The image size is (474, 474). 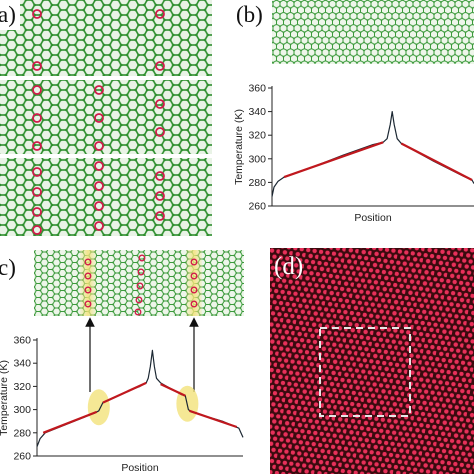 What do you see at coordinates (373, 32) in the screenshot?
I see `panel-b-sheet` at bounding box center [373, 32].